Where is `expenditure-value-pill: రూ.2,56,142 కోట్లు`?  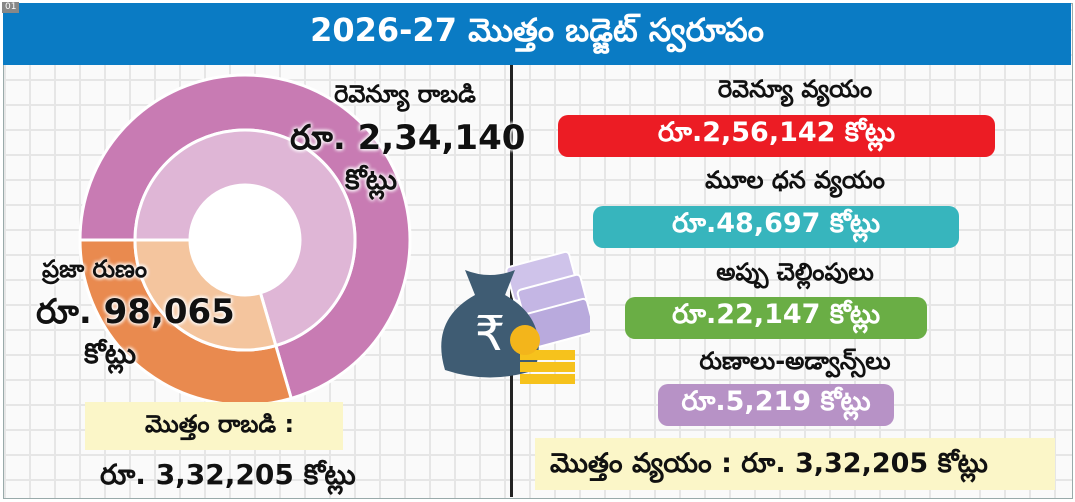 expenditure-value-pill: రూ.2,56,142 కోట్లు is located at coordinates (776, 136).